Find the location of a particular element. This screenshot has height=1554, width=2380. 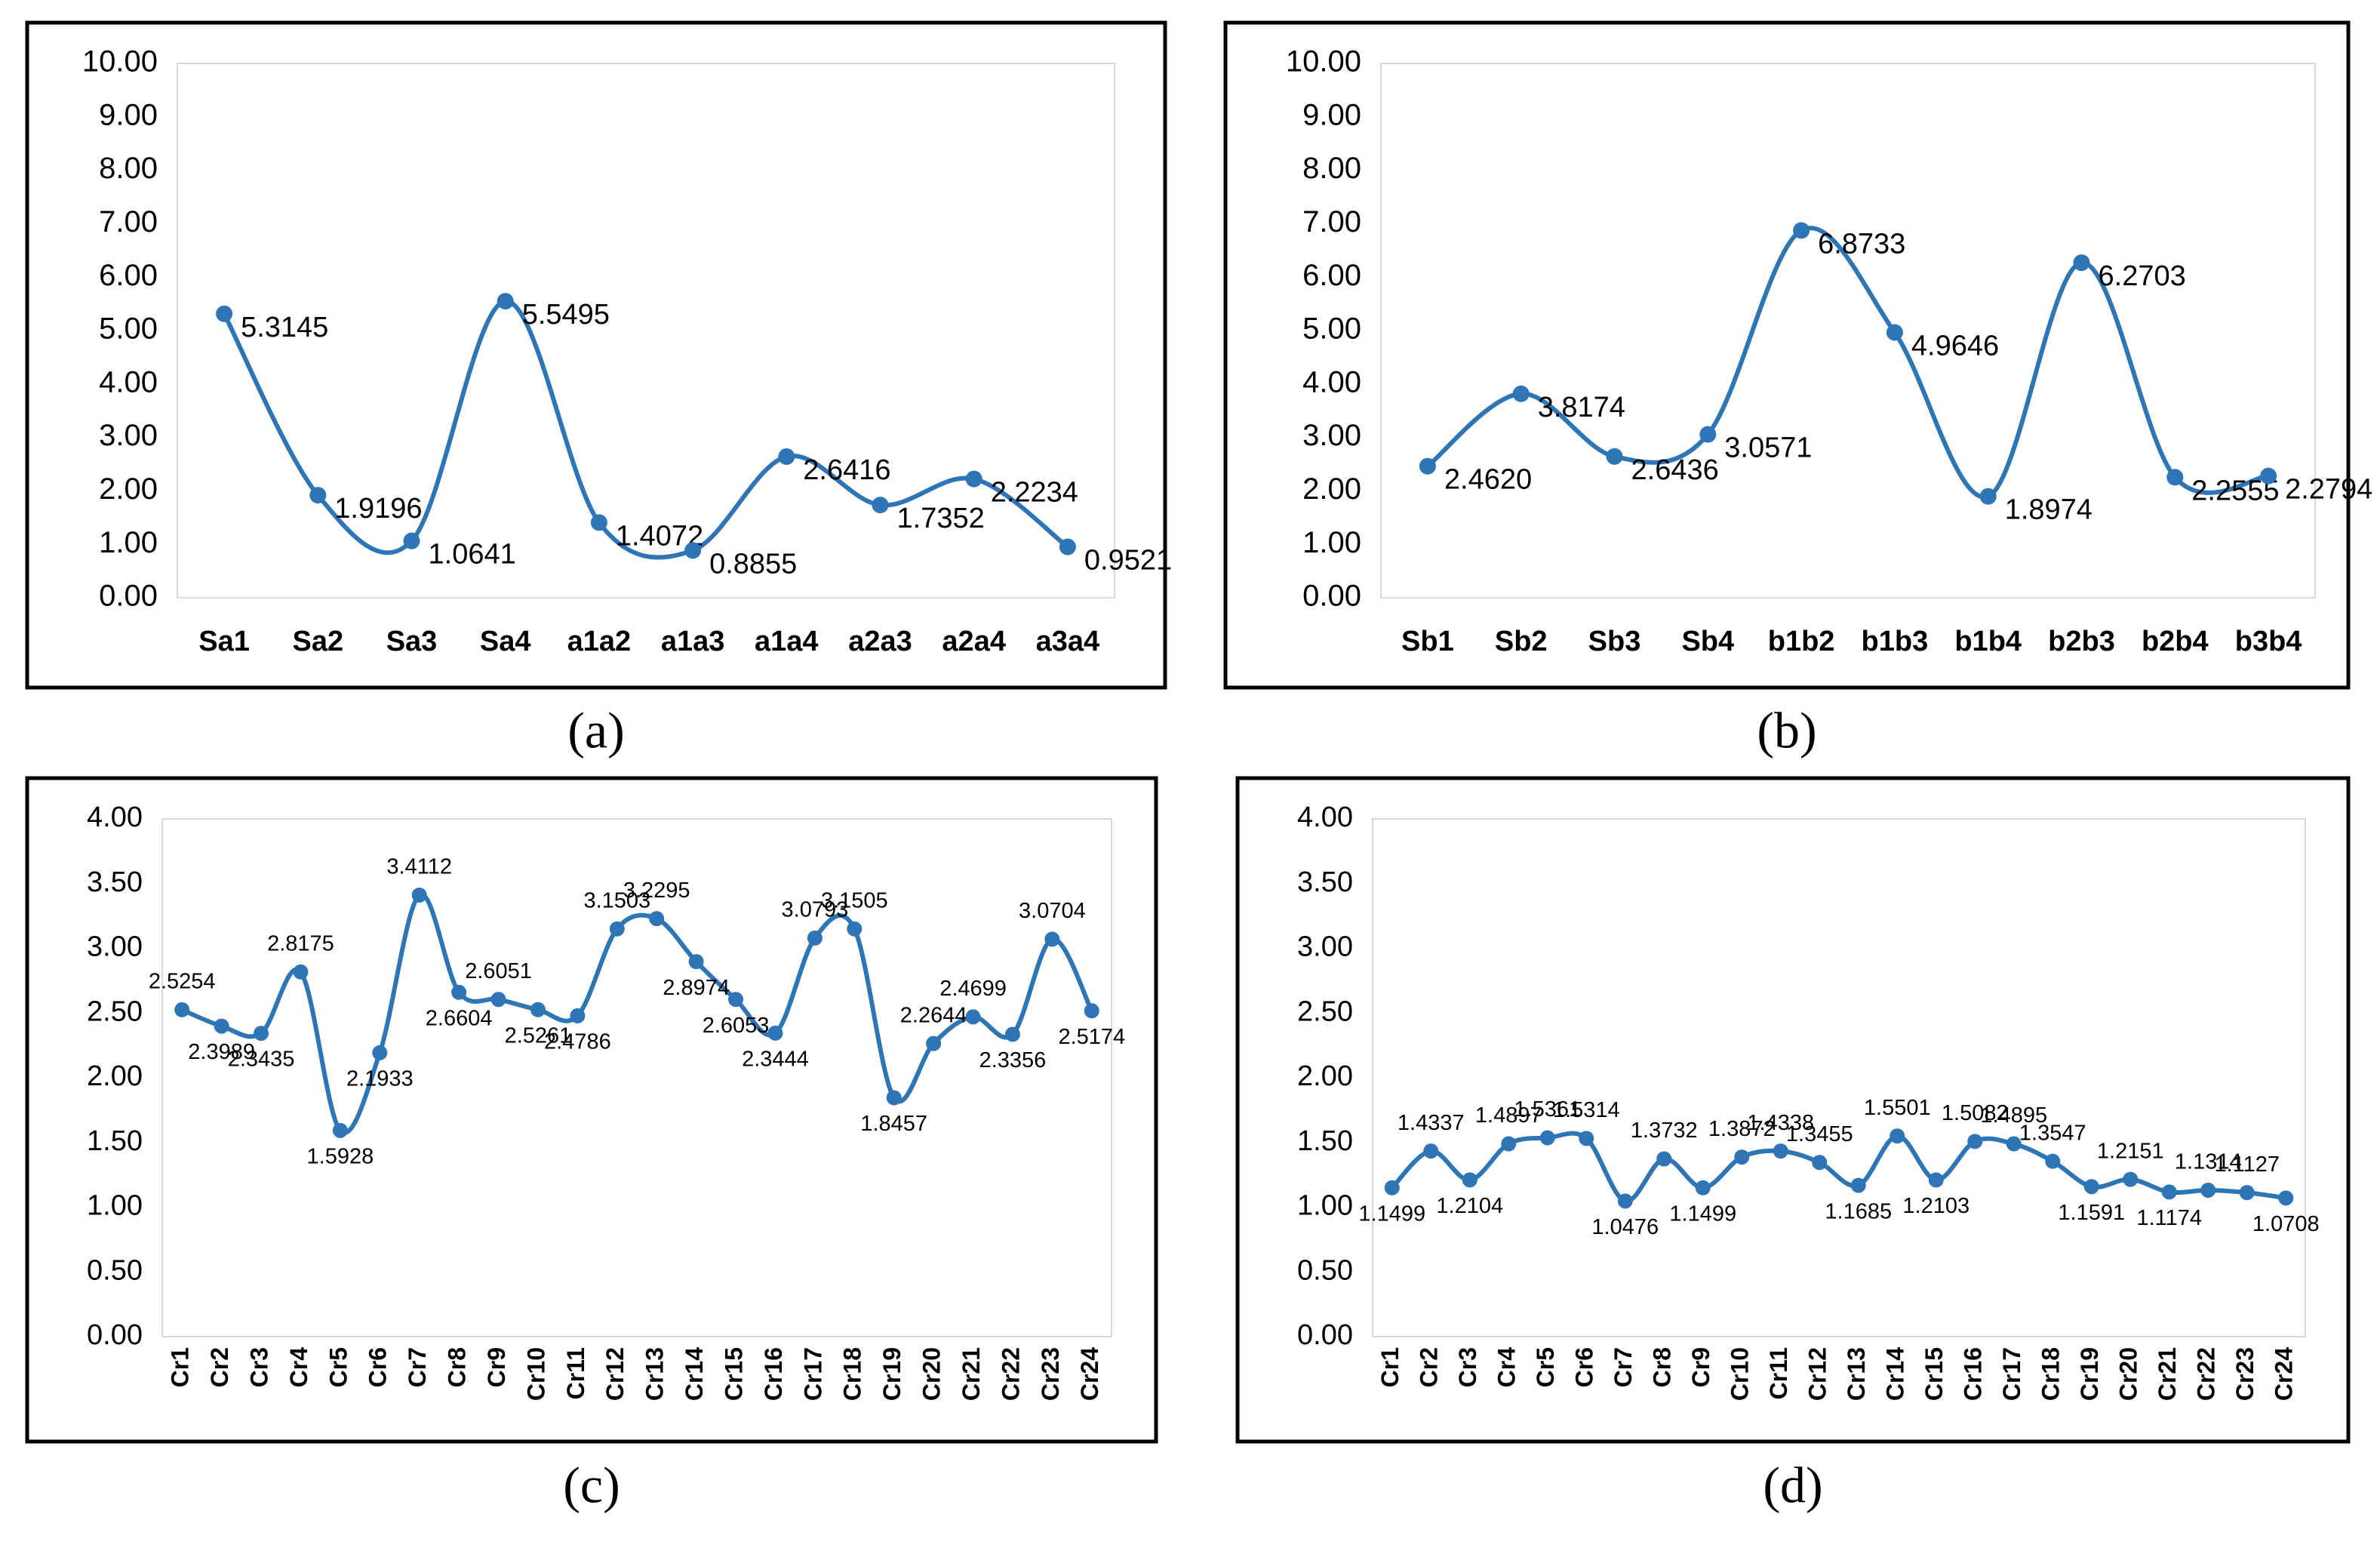

y-tick-label: 7.00 is located at coordinates (1331, 221).